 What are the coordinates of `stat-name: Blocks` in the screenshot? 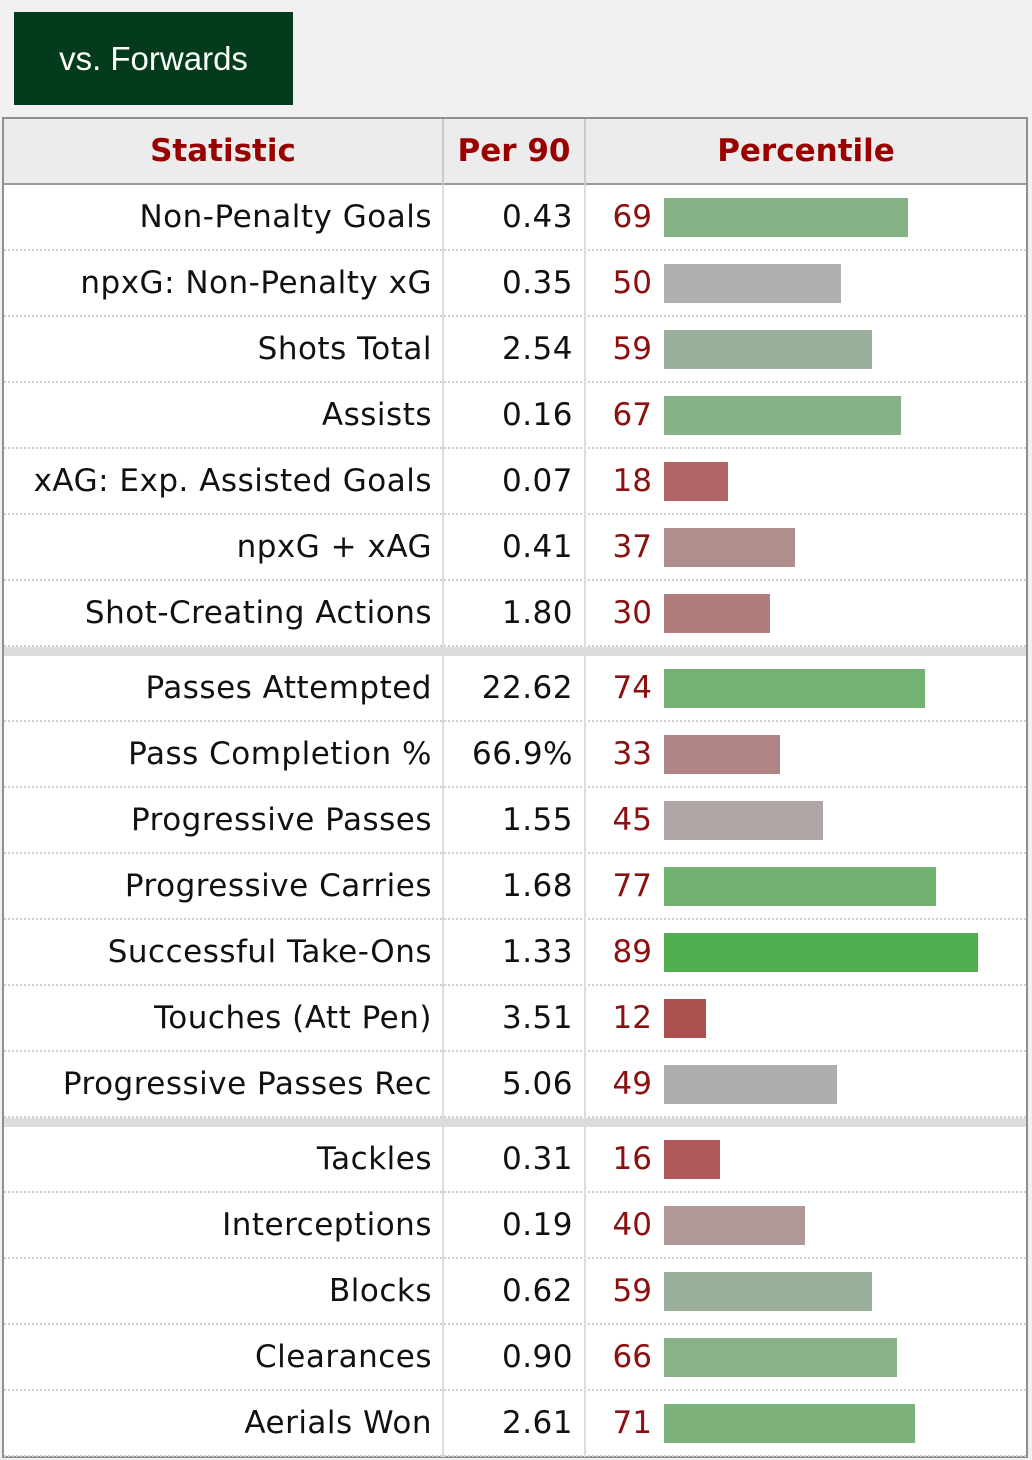 It's located at (380, 1291).